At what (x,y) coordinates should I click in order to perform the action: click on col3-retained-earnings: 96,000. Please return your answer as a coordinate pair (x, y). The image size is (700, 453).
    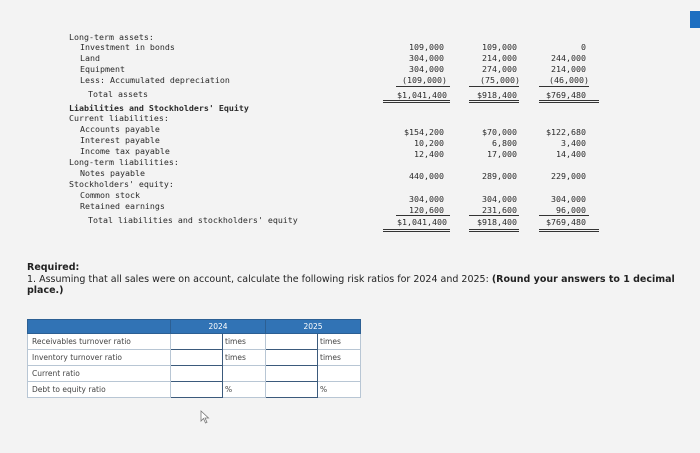
    Looking at the image, I should click on (571, 210).